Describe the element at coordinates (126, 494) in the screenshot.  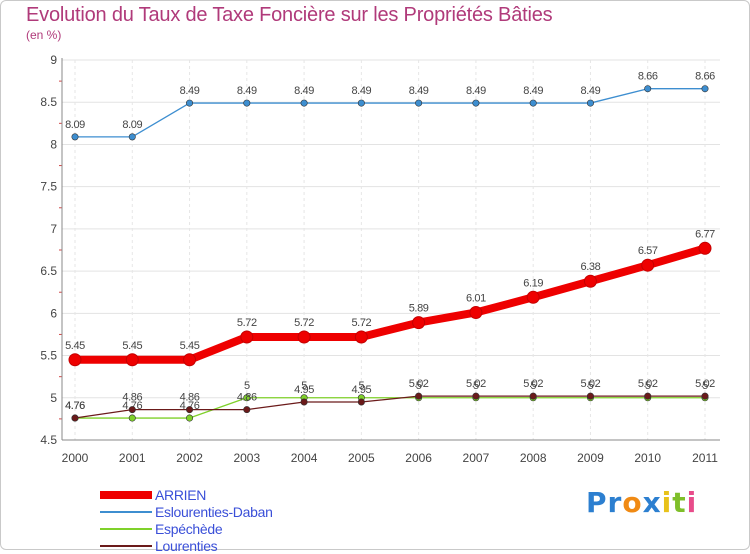
I see `legend-swatch-arrien` at that location.